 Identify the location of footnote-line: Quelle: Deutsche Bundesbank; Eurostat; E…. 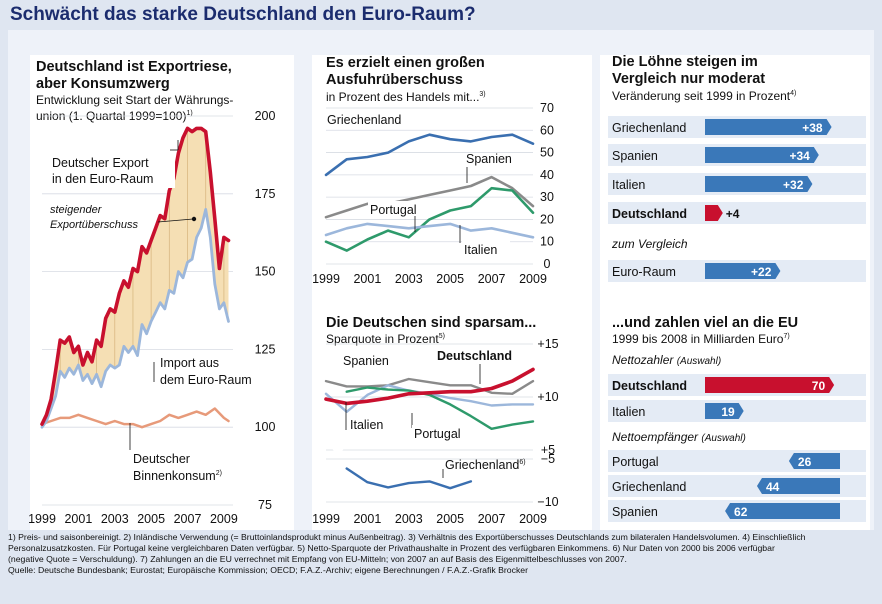
(268, 570).